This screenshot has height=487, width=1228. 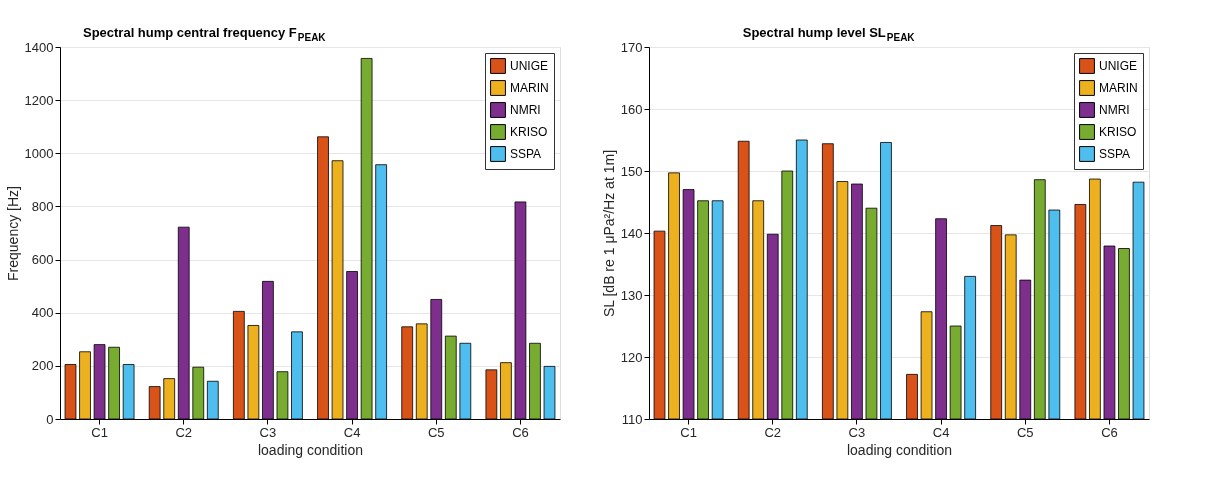 What do you see at coordinates (39, 47) in the screenshot?
I see `y-tick-label: 1400` at bounding box center [39, 47].